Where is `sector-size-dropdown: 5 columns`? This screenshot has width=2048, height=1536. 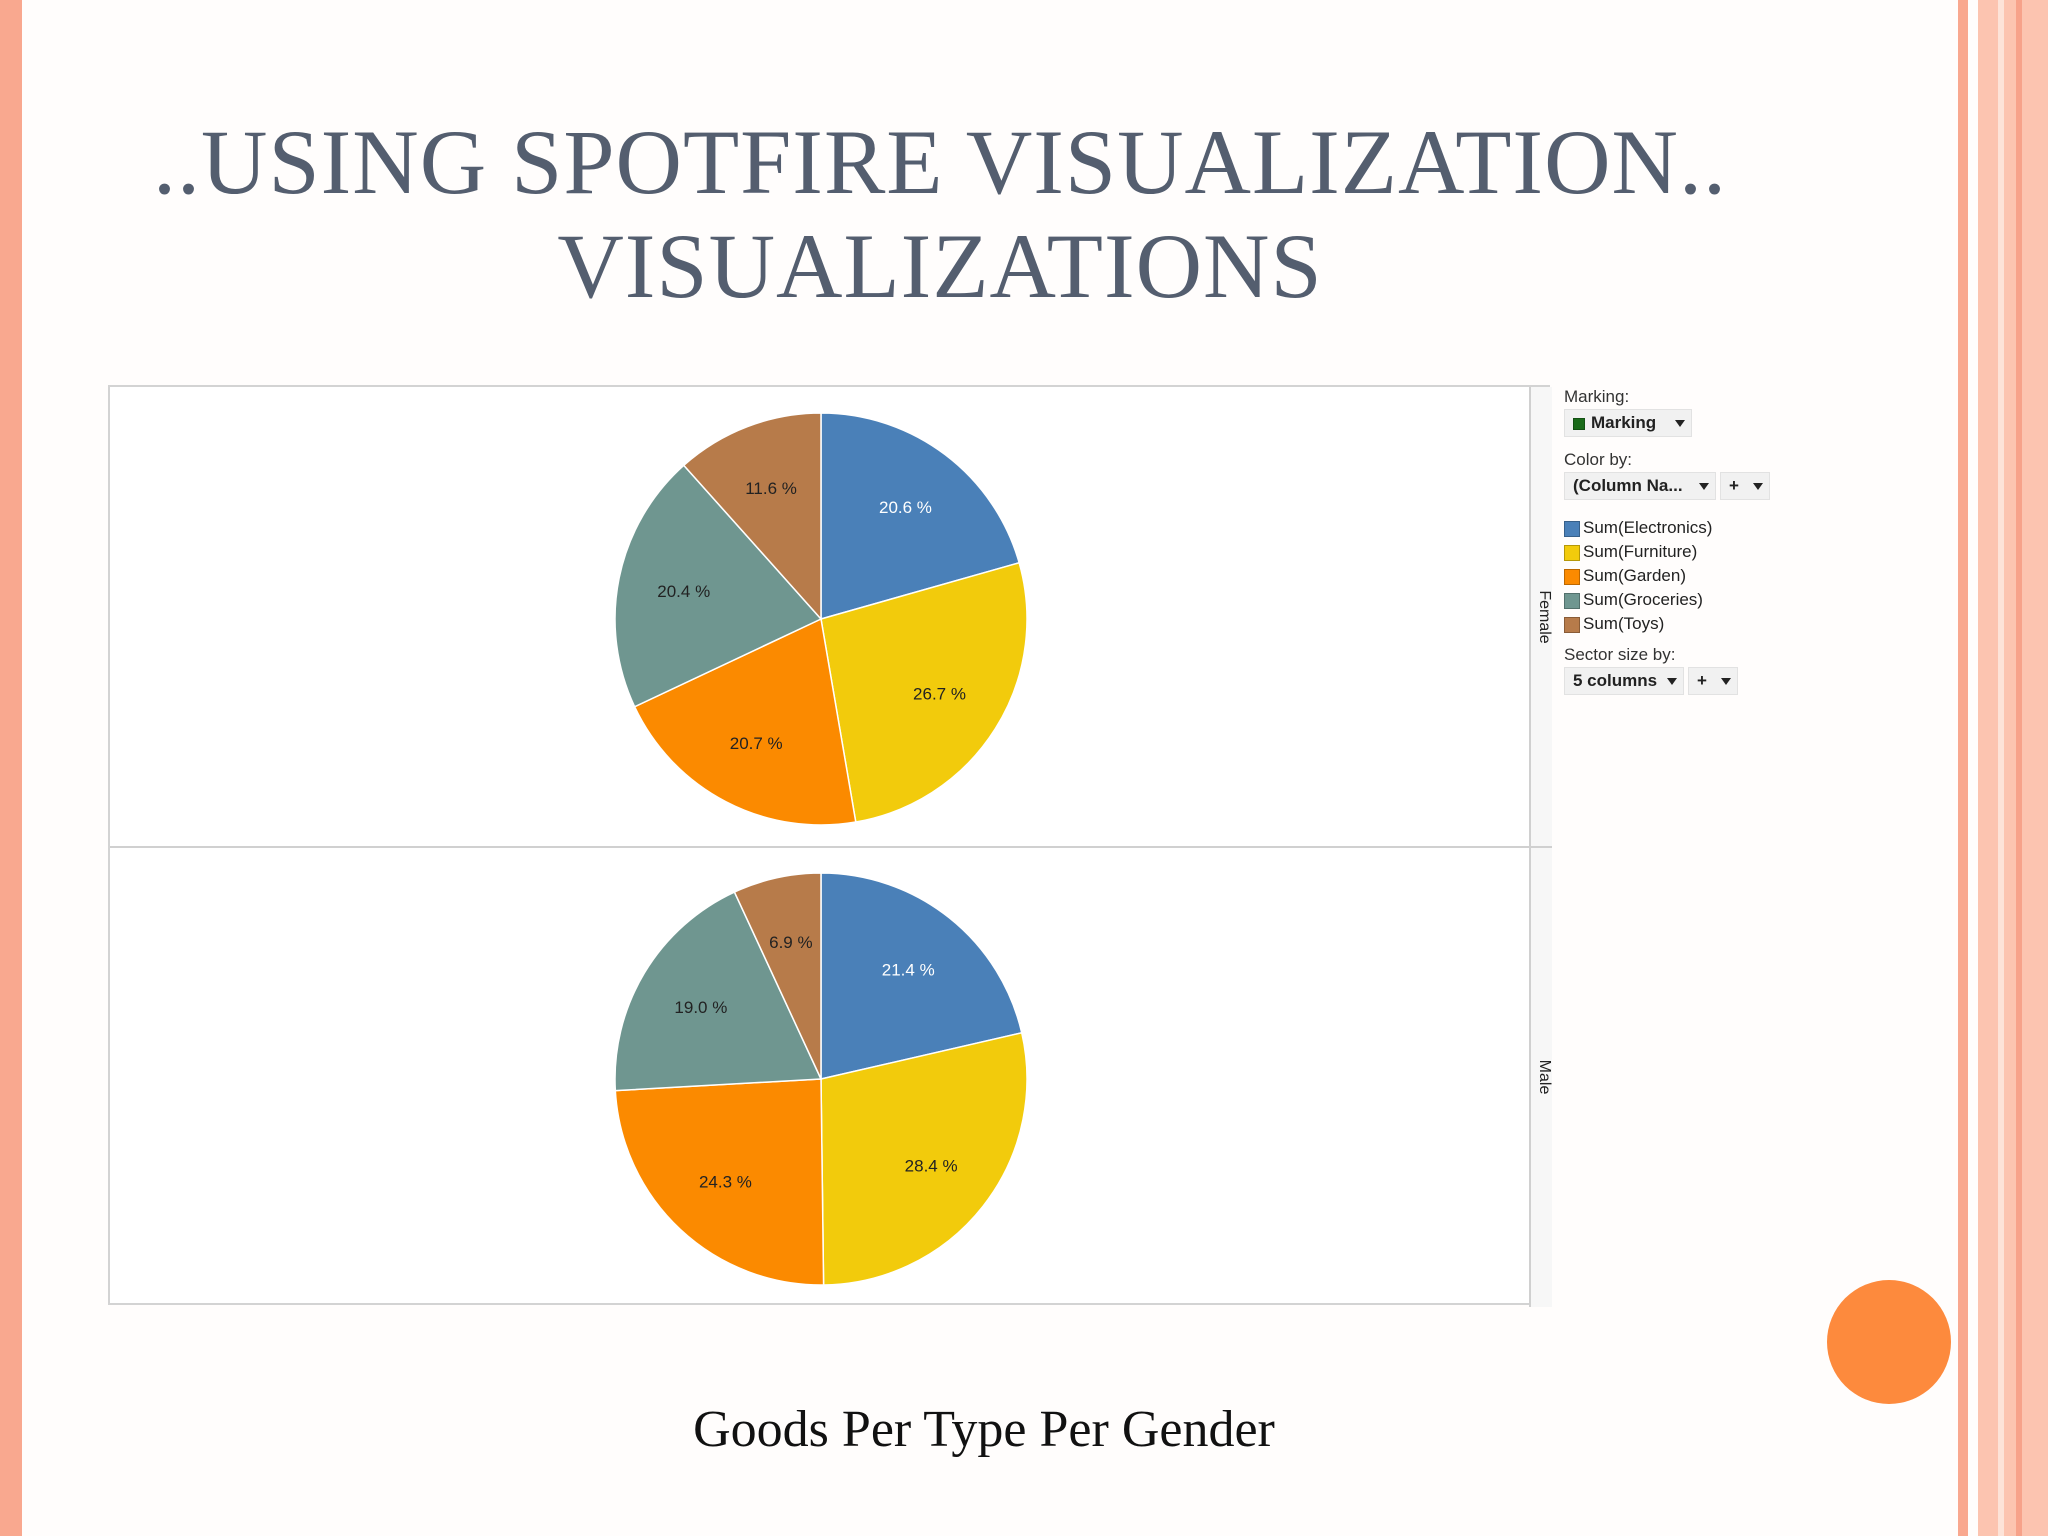
sector-size-dropdown: 5 columns is located at coordinates (1624, 681).